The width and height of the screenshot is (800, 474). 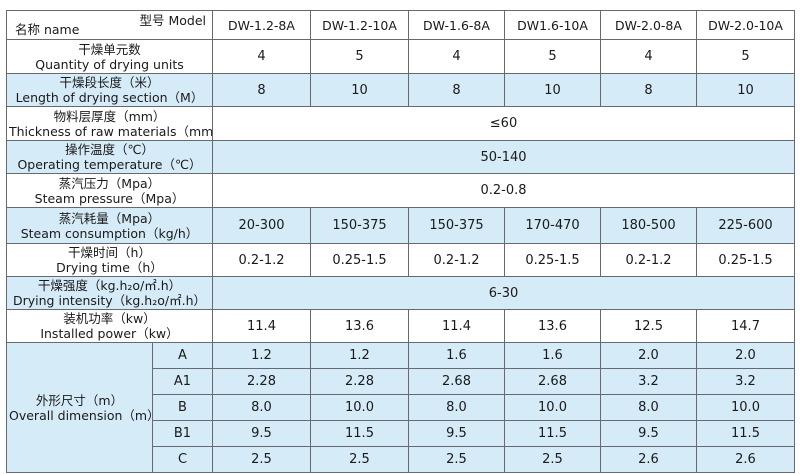 I want to click on row-label: 操作温度（℃） Operating temperature（℃）, so click(x=109, y=157).